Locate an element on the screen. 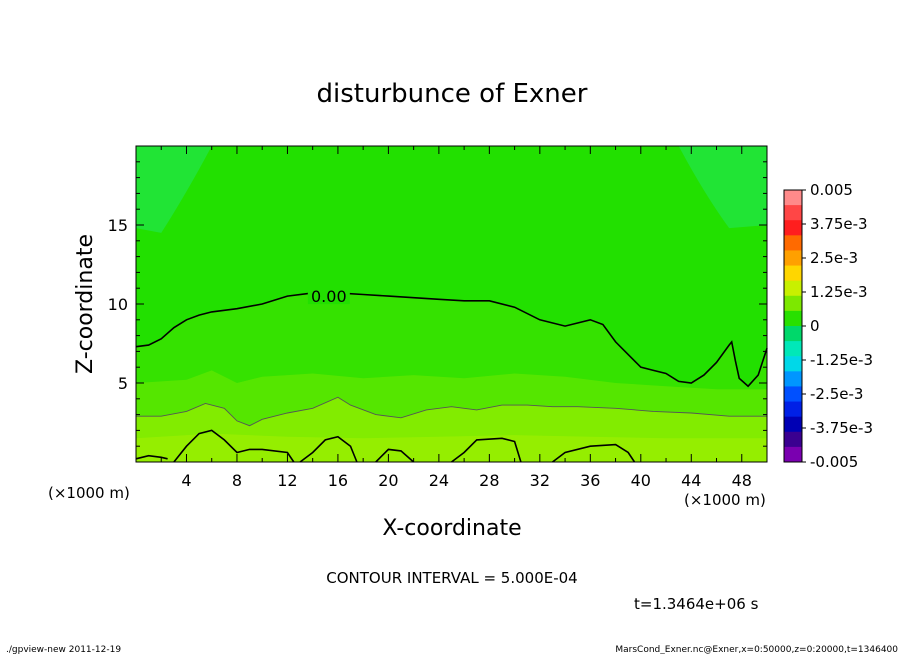 This screenshot has width=904, height=654. contour-line-zero is located at coordinates (451, 340).